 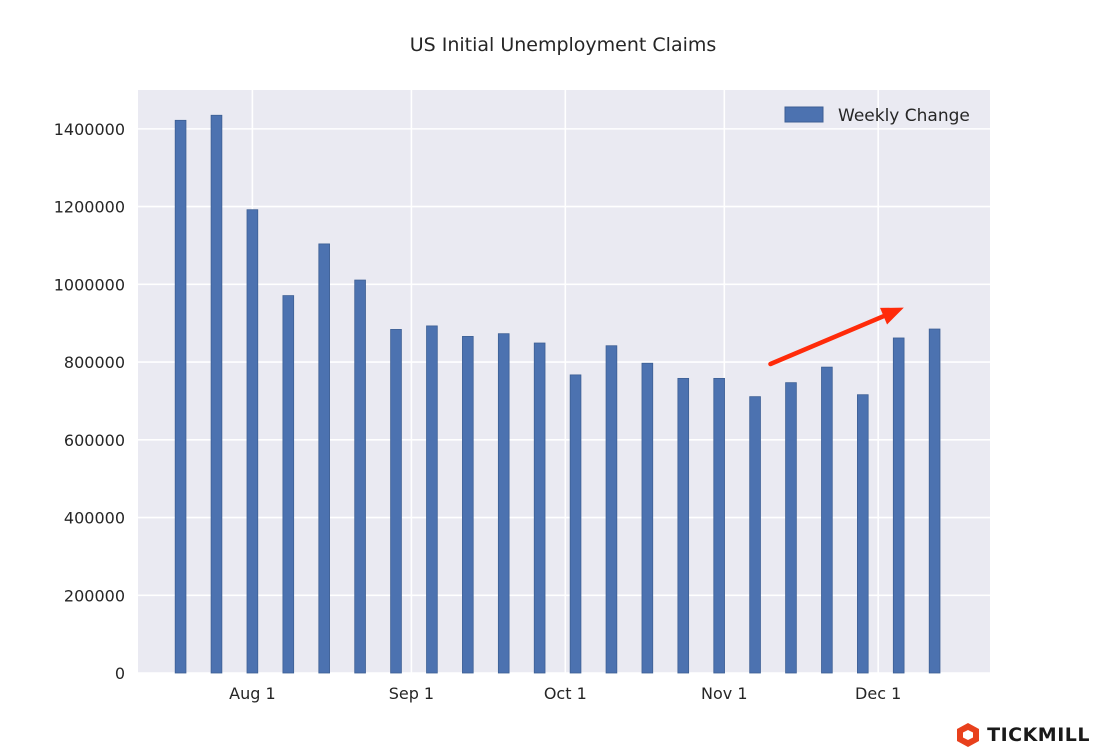 What do you see at coordinates (120, 673) in the screenshot?
I see `y-tick-label: 0` at bounding box center [120, 673].